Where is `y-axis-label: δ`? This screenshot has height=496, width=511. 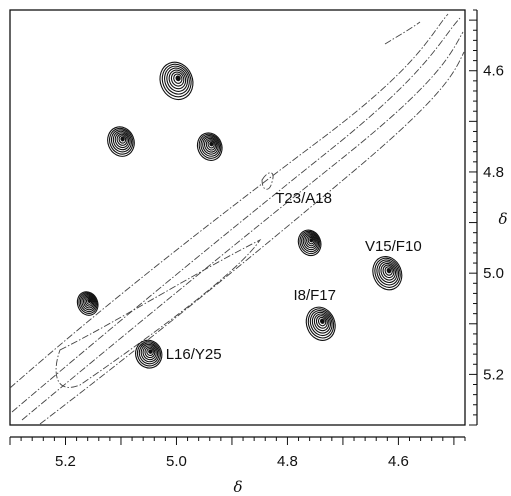
y-axis-label: δ is located at coordinates (502, 219).